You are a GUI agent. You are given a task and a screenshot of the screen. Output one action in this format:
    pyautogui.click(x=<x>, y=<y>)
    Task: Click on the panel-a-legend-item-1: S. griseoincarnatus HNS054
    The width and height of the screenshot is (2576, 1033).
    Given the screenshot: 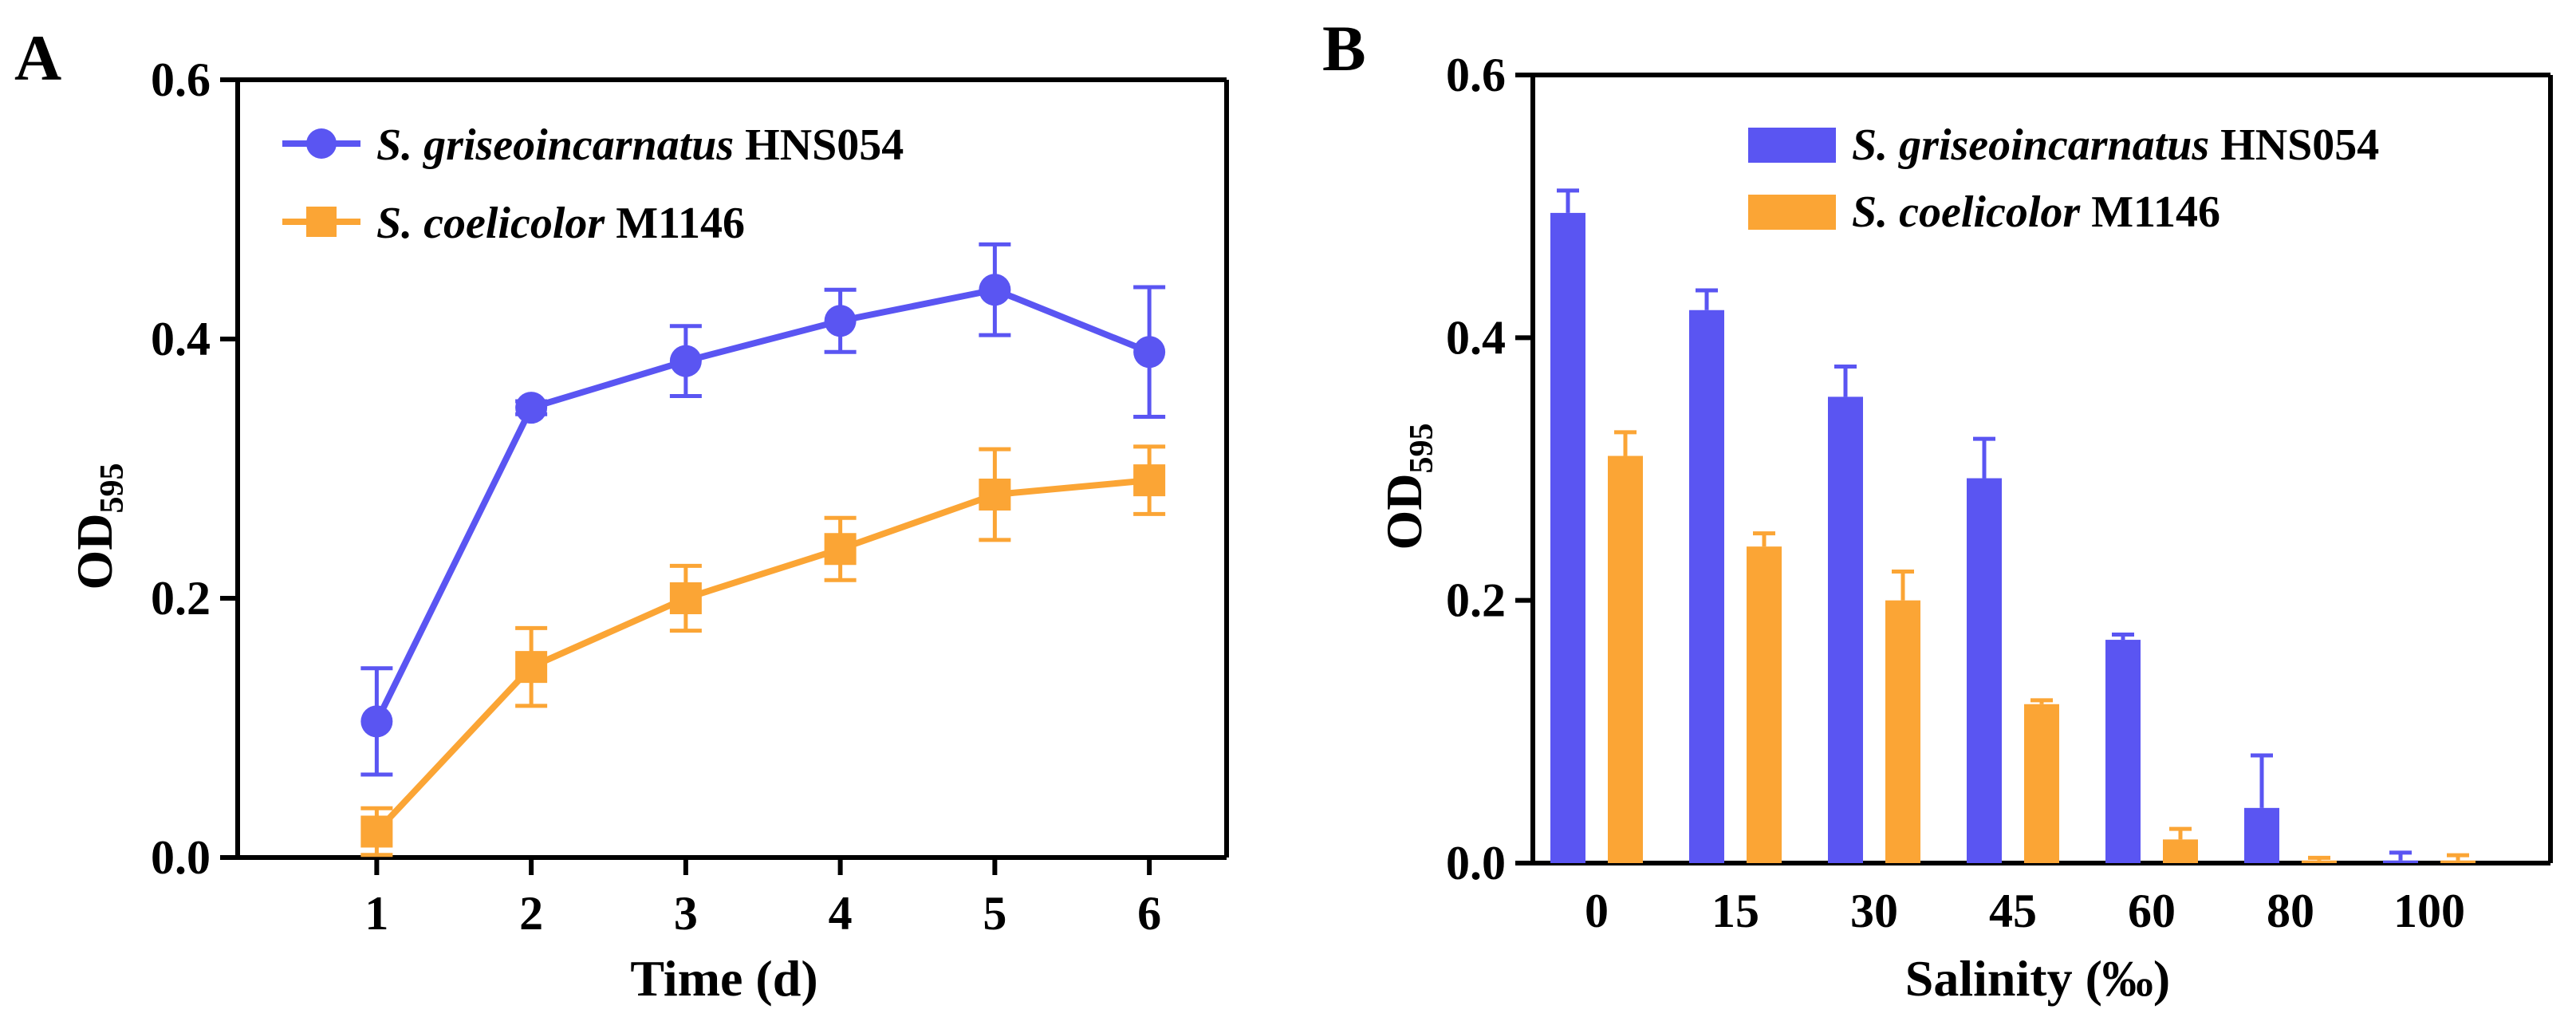 What is the action you would take?
    pyautogui.click(x=593, y=145)
    